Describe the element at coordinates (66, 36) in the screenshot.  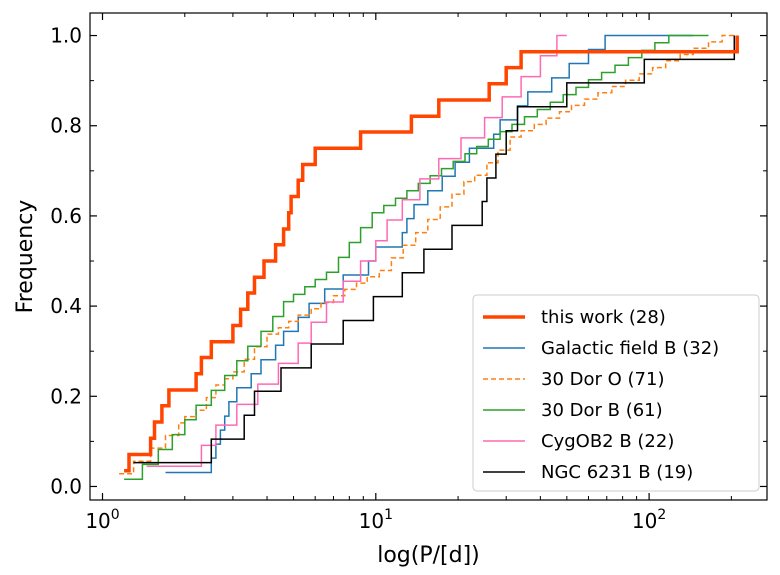
I see `y-tick-label: 1.0` at that location.